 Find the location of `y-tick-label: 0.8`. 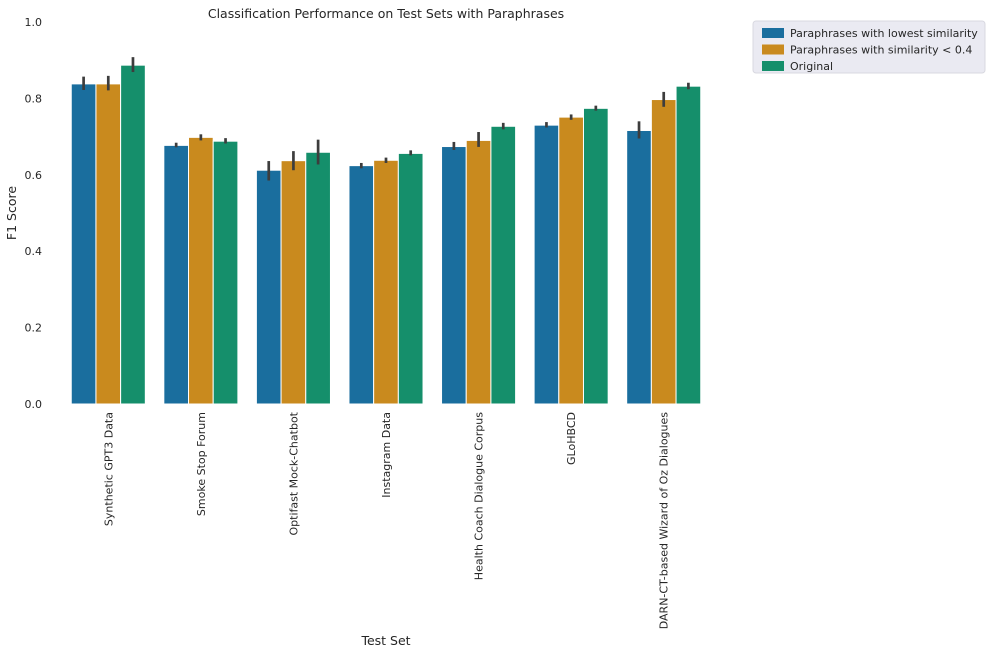

y-tick-label: 0.8 is located at coordinates (34, 98).